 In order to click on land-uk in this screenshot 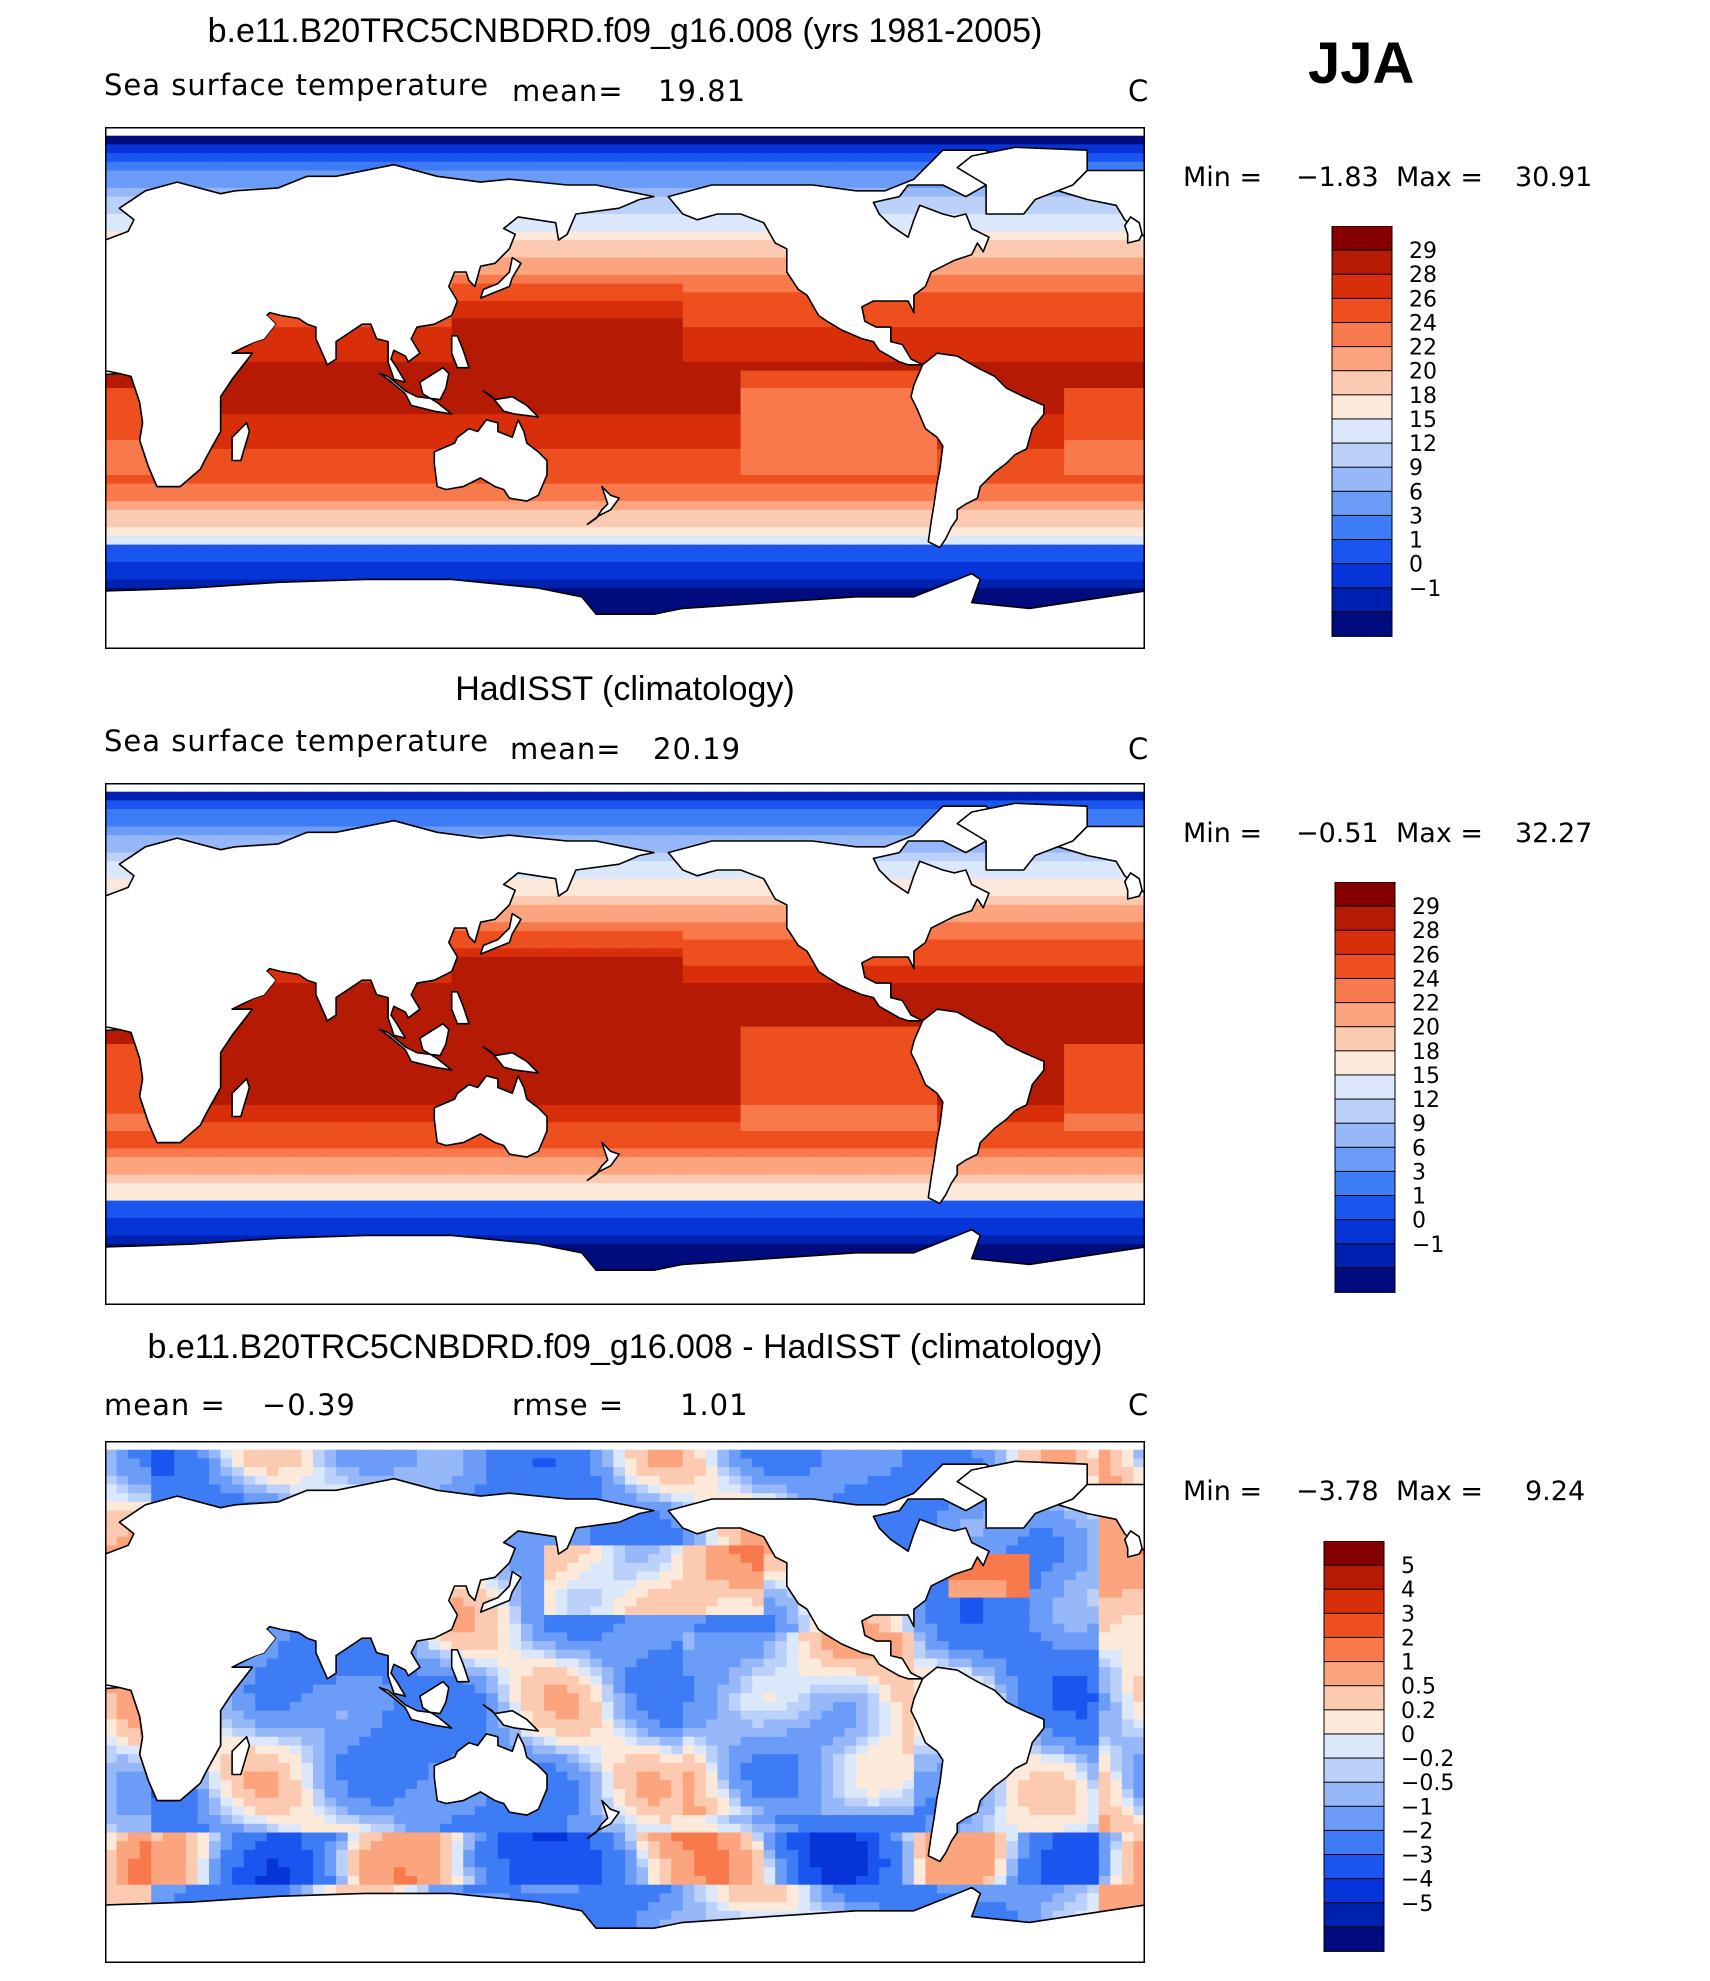, I will do `click(1133, 230)`.